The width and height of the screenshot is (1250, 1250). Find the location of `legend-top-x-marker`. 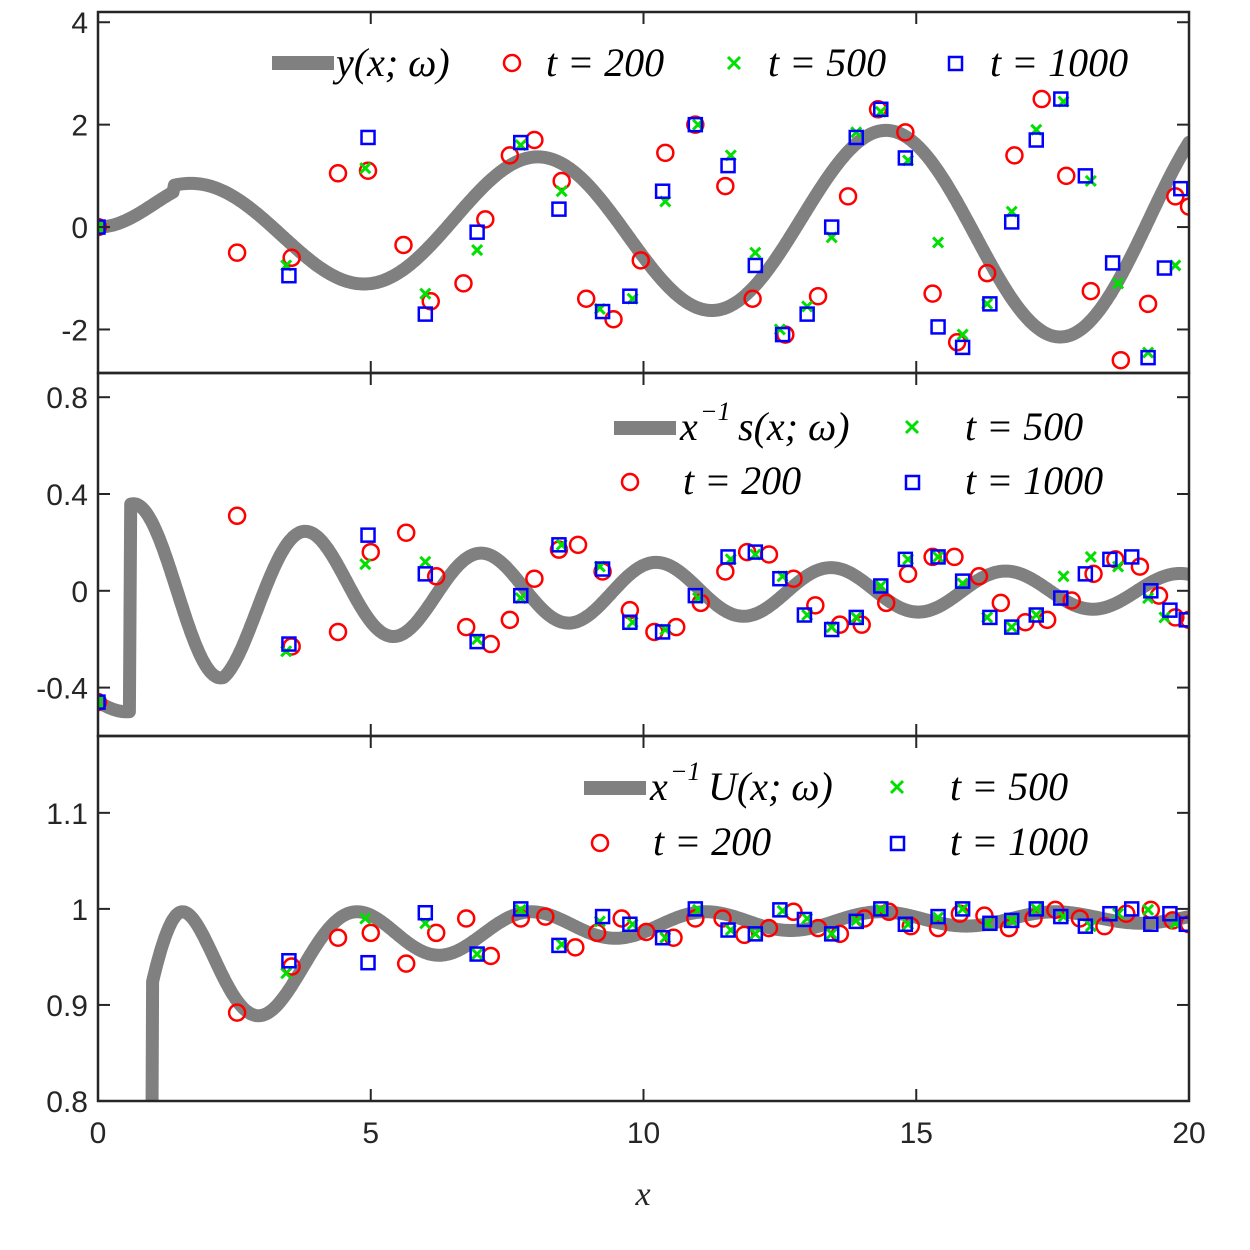

legend-top-x-marker is located at coordinates (734, 63).